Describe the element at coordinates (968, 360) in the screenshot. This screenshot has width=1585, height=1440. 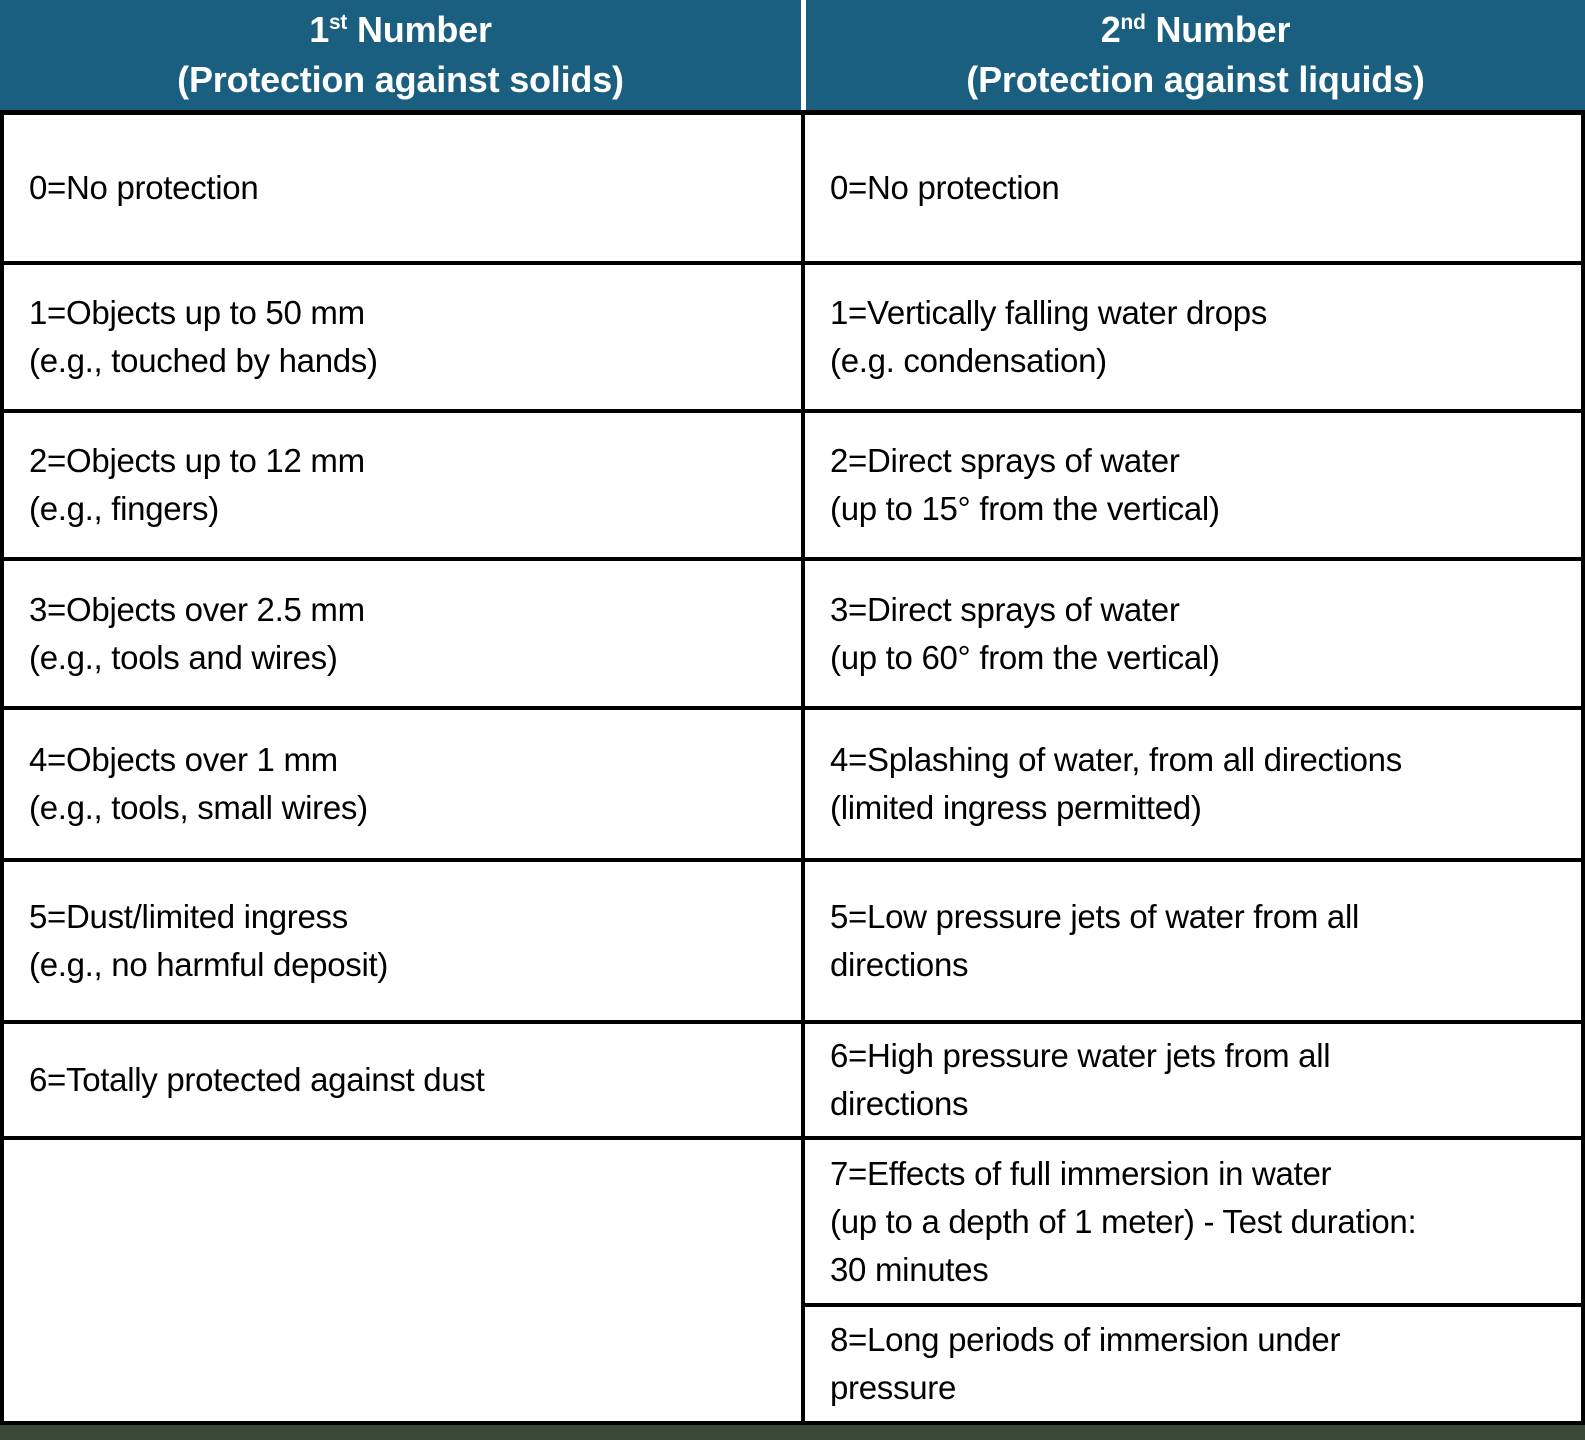
I see `cell-line: (e.g. condensation)` at that location.